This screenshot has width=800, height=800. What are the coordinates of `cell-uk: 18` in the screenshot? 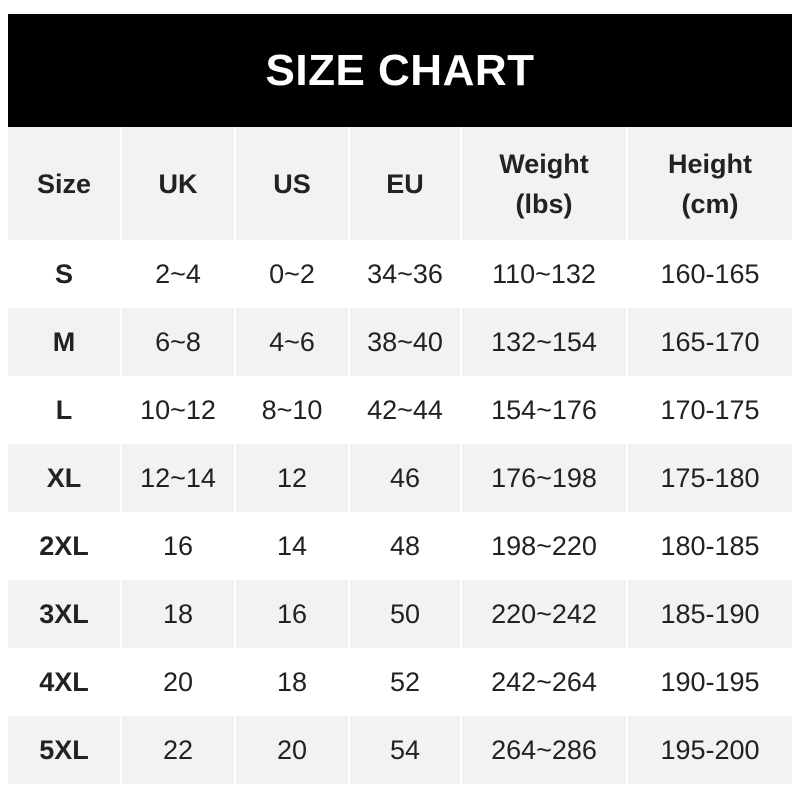 It's located at (178, 614).